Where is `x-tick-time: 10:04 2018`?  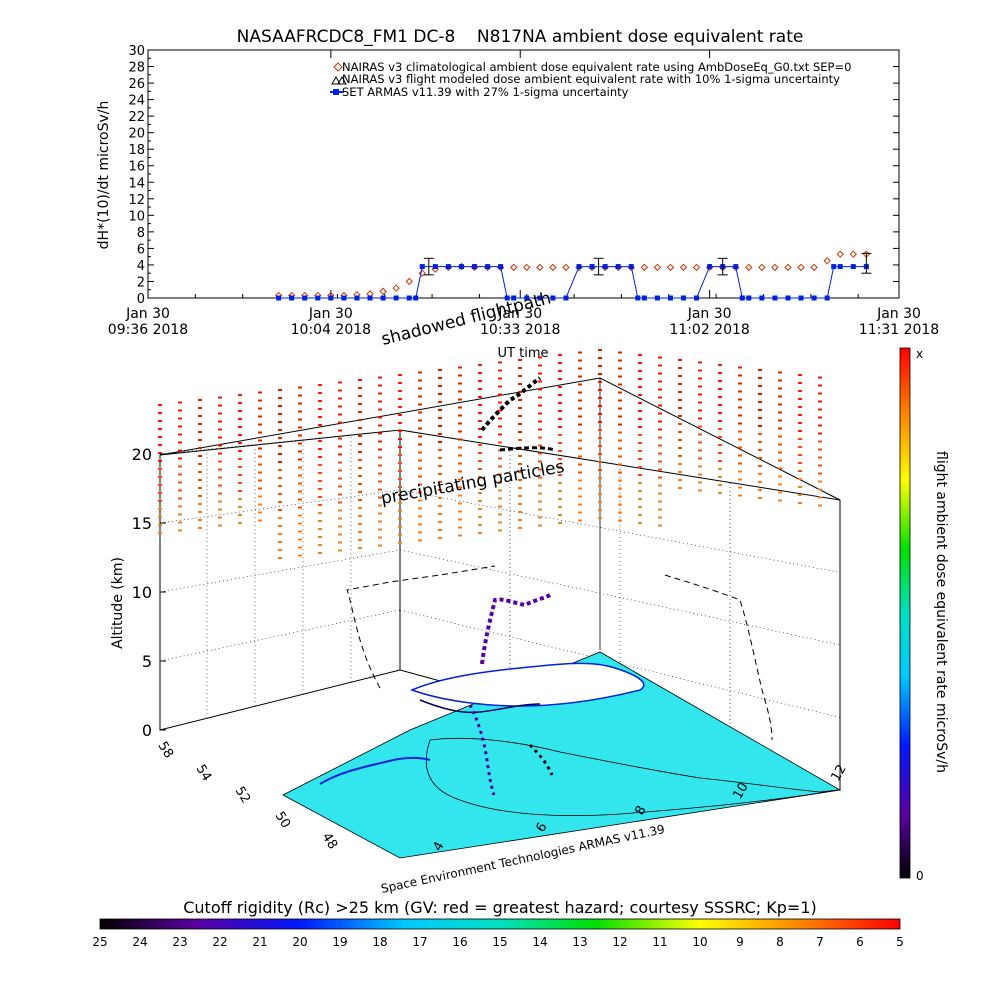
x-tick-time: 10:04 2018 is located at coordinates (331, 330).